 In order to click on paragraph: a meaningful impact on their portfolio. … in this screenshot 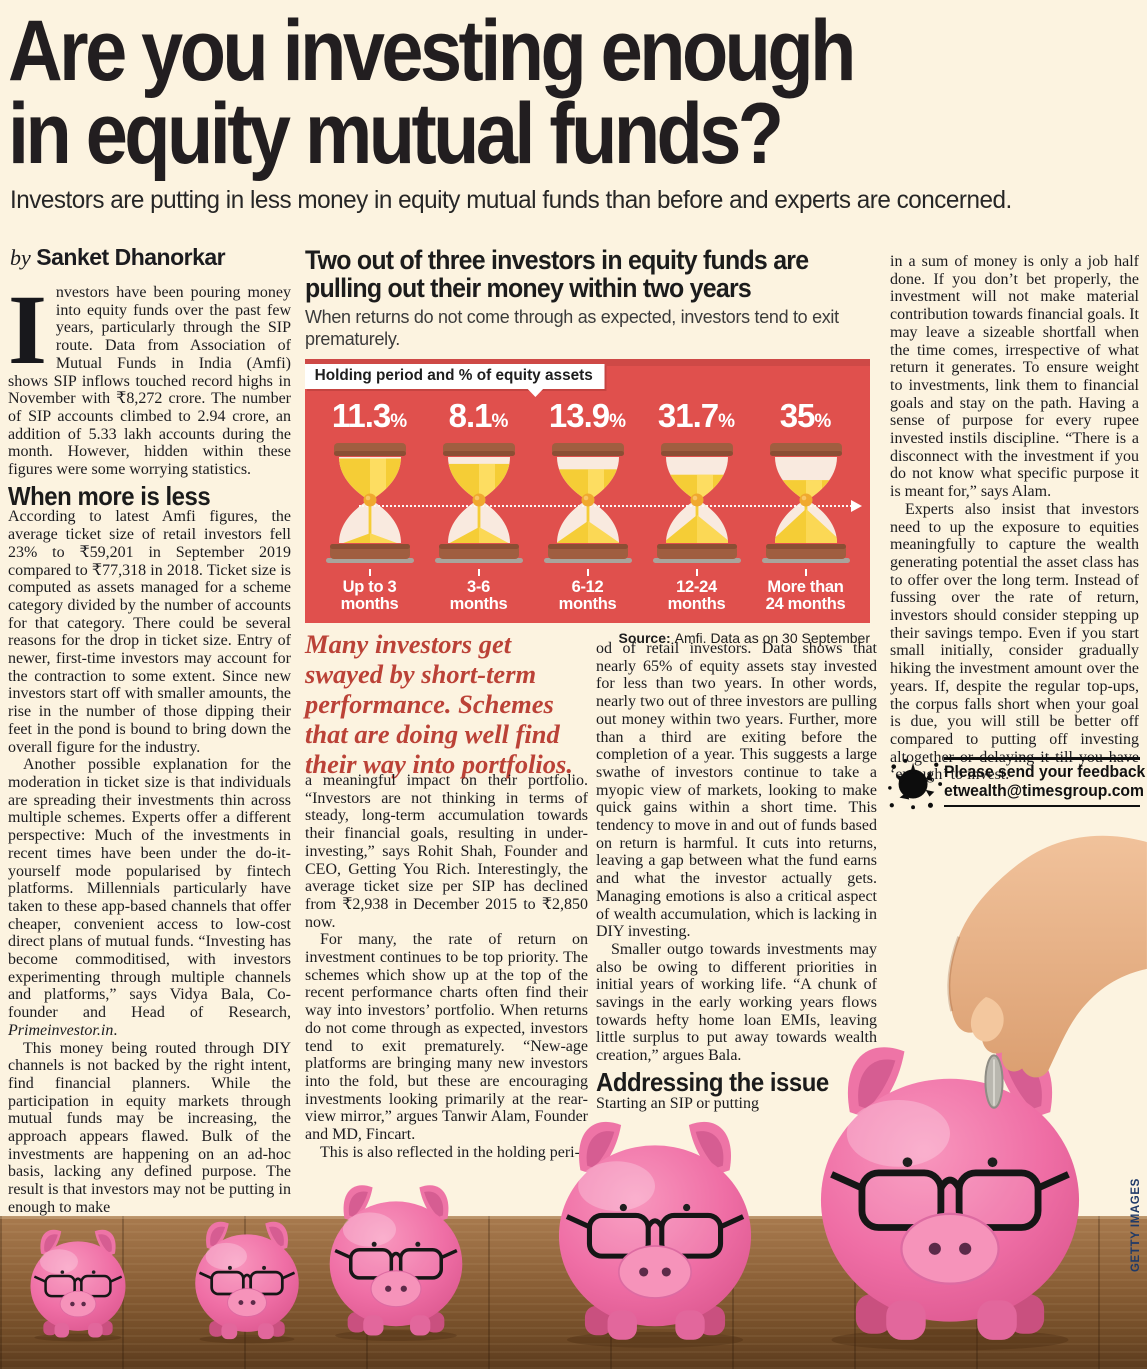, I will do `click(446, 851)`.